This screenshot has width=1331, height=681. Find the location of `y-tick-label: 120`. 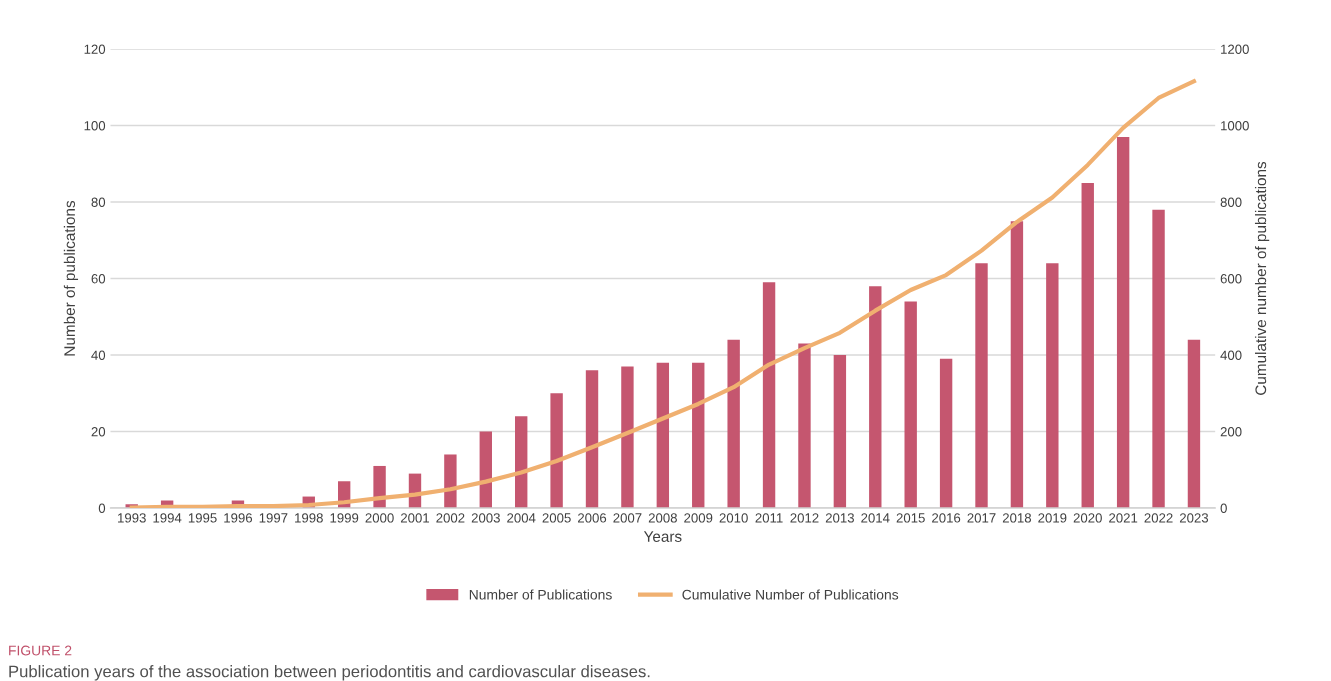

y-tick-label: 120 is located at coordinates (95, 49).